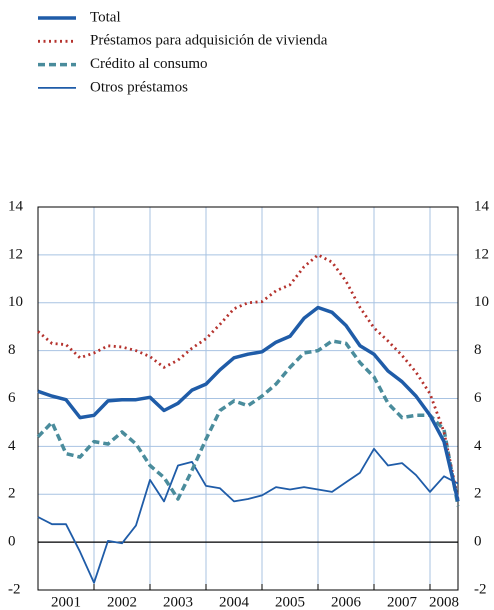 Image resolution: width=494 pixels, height=610 pixels. Describe the element at coordinates (290, 602) in the screenshot. I see `x-tick-label: 2005` at that location.